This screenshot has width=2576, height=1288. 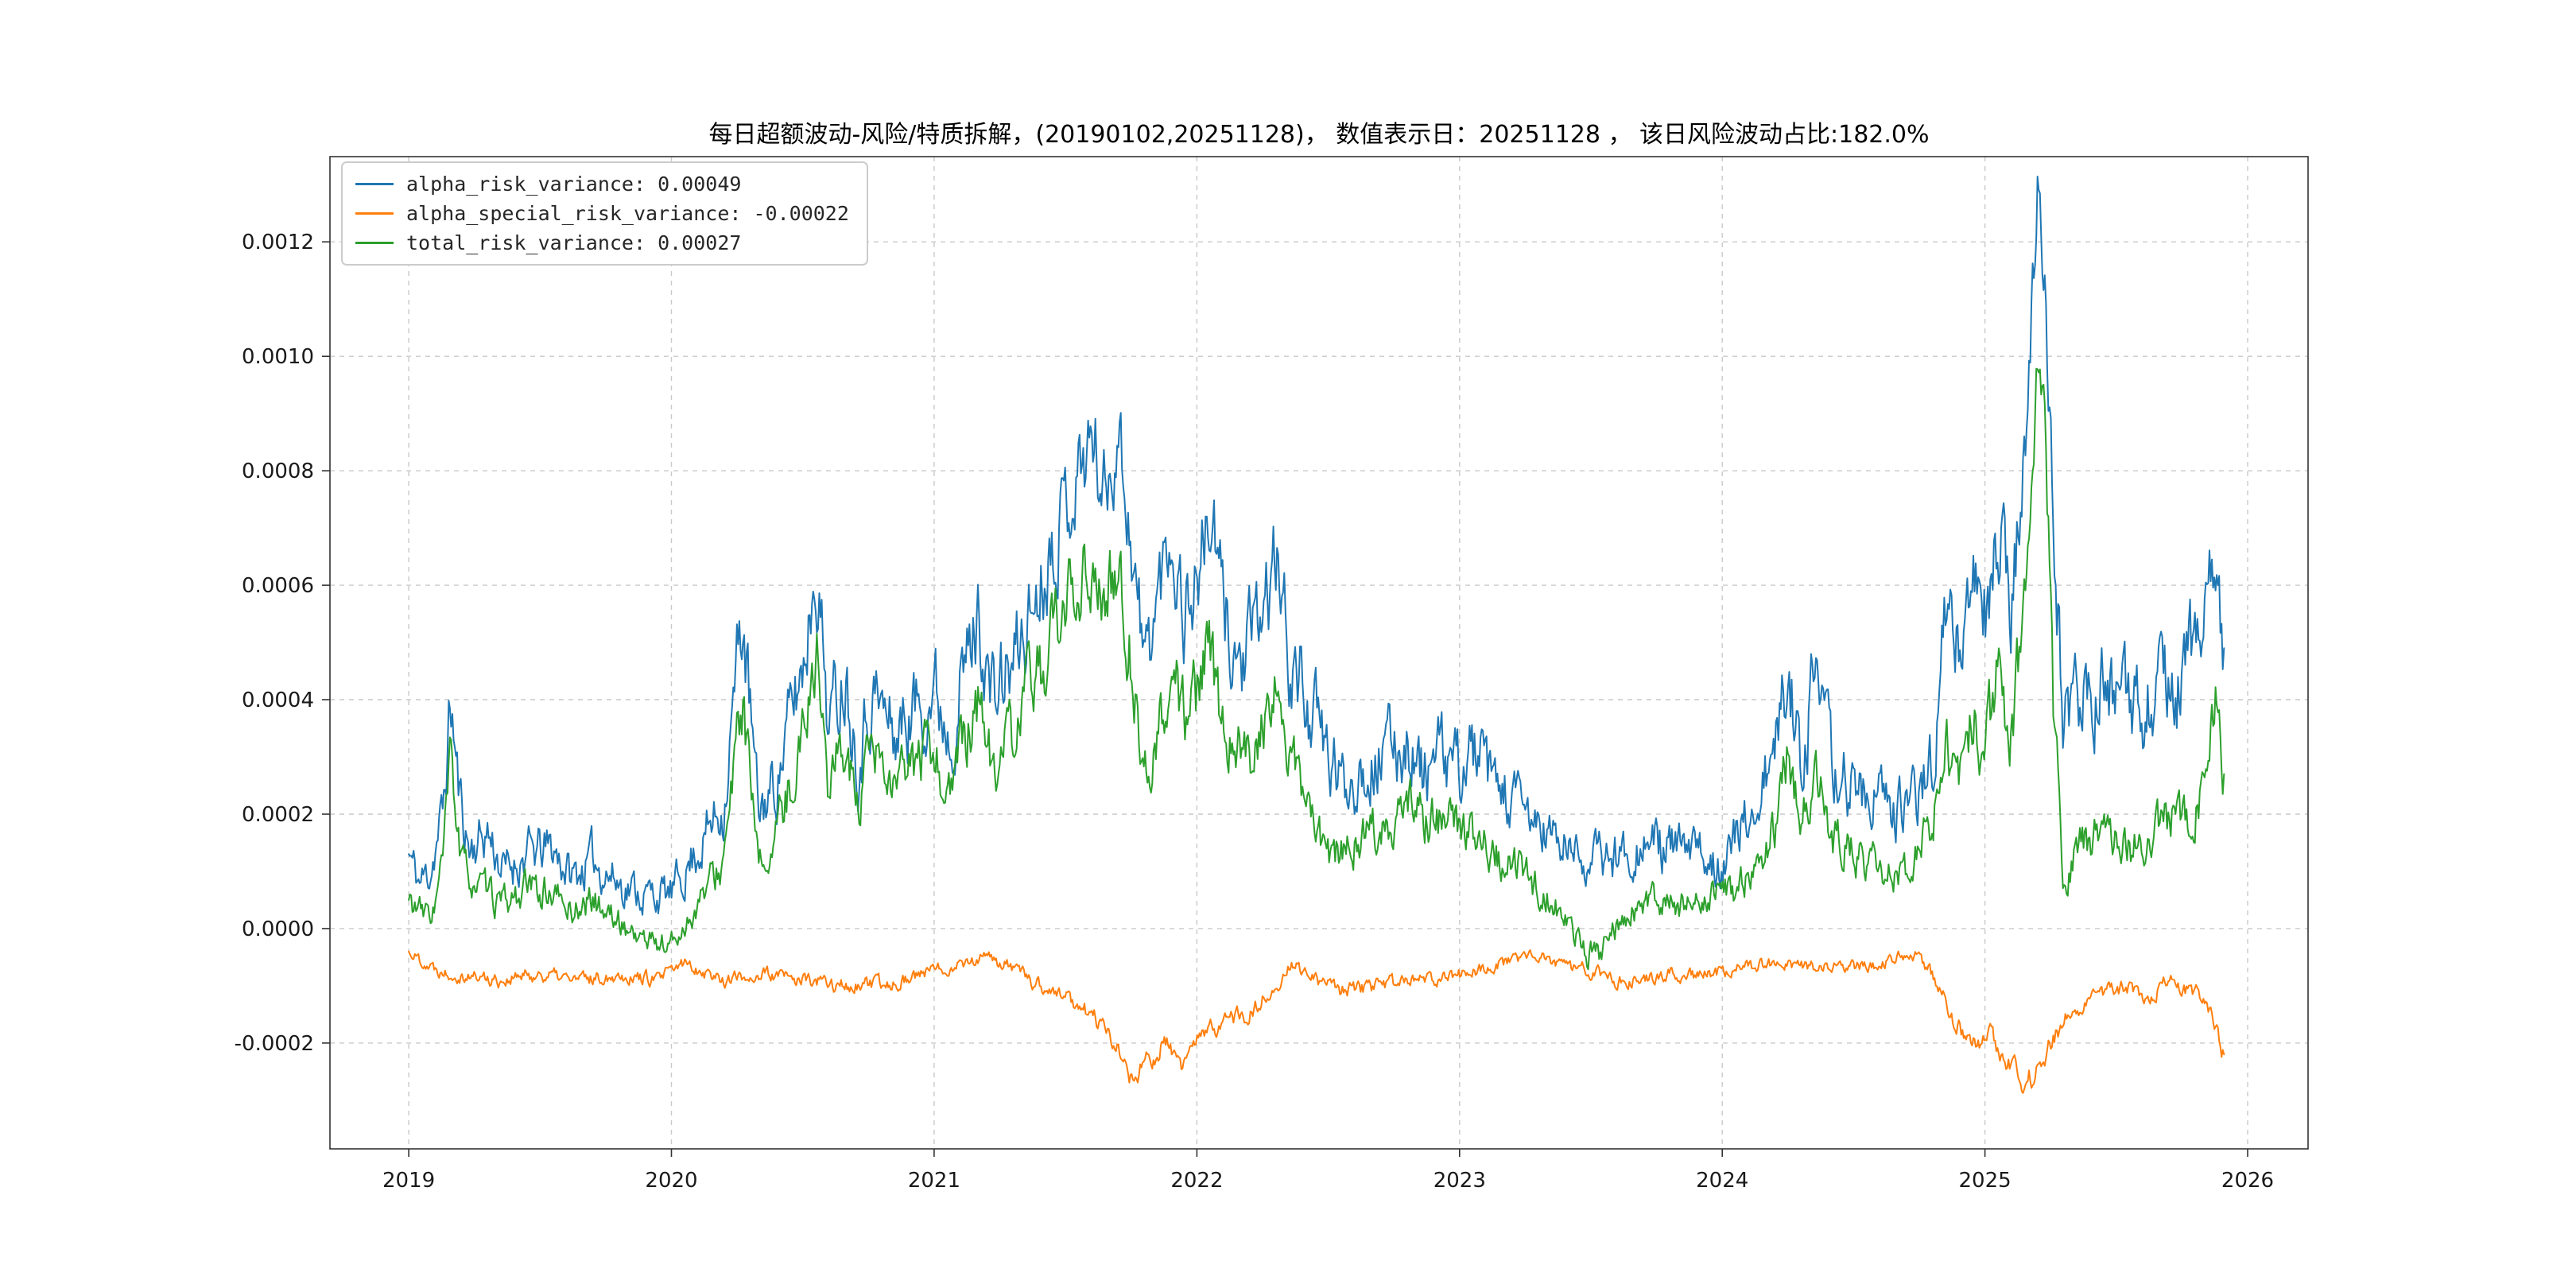 I want to click on x-tick-label: 2020, so click(x=671, y=1181).